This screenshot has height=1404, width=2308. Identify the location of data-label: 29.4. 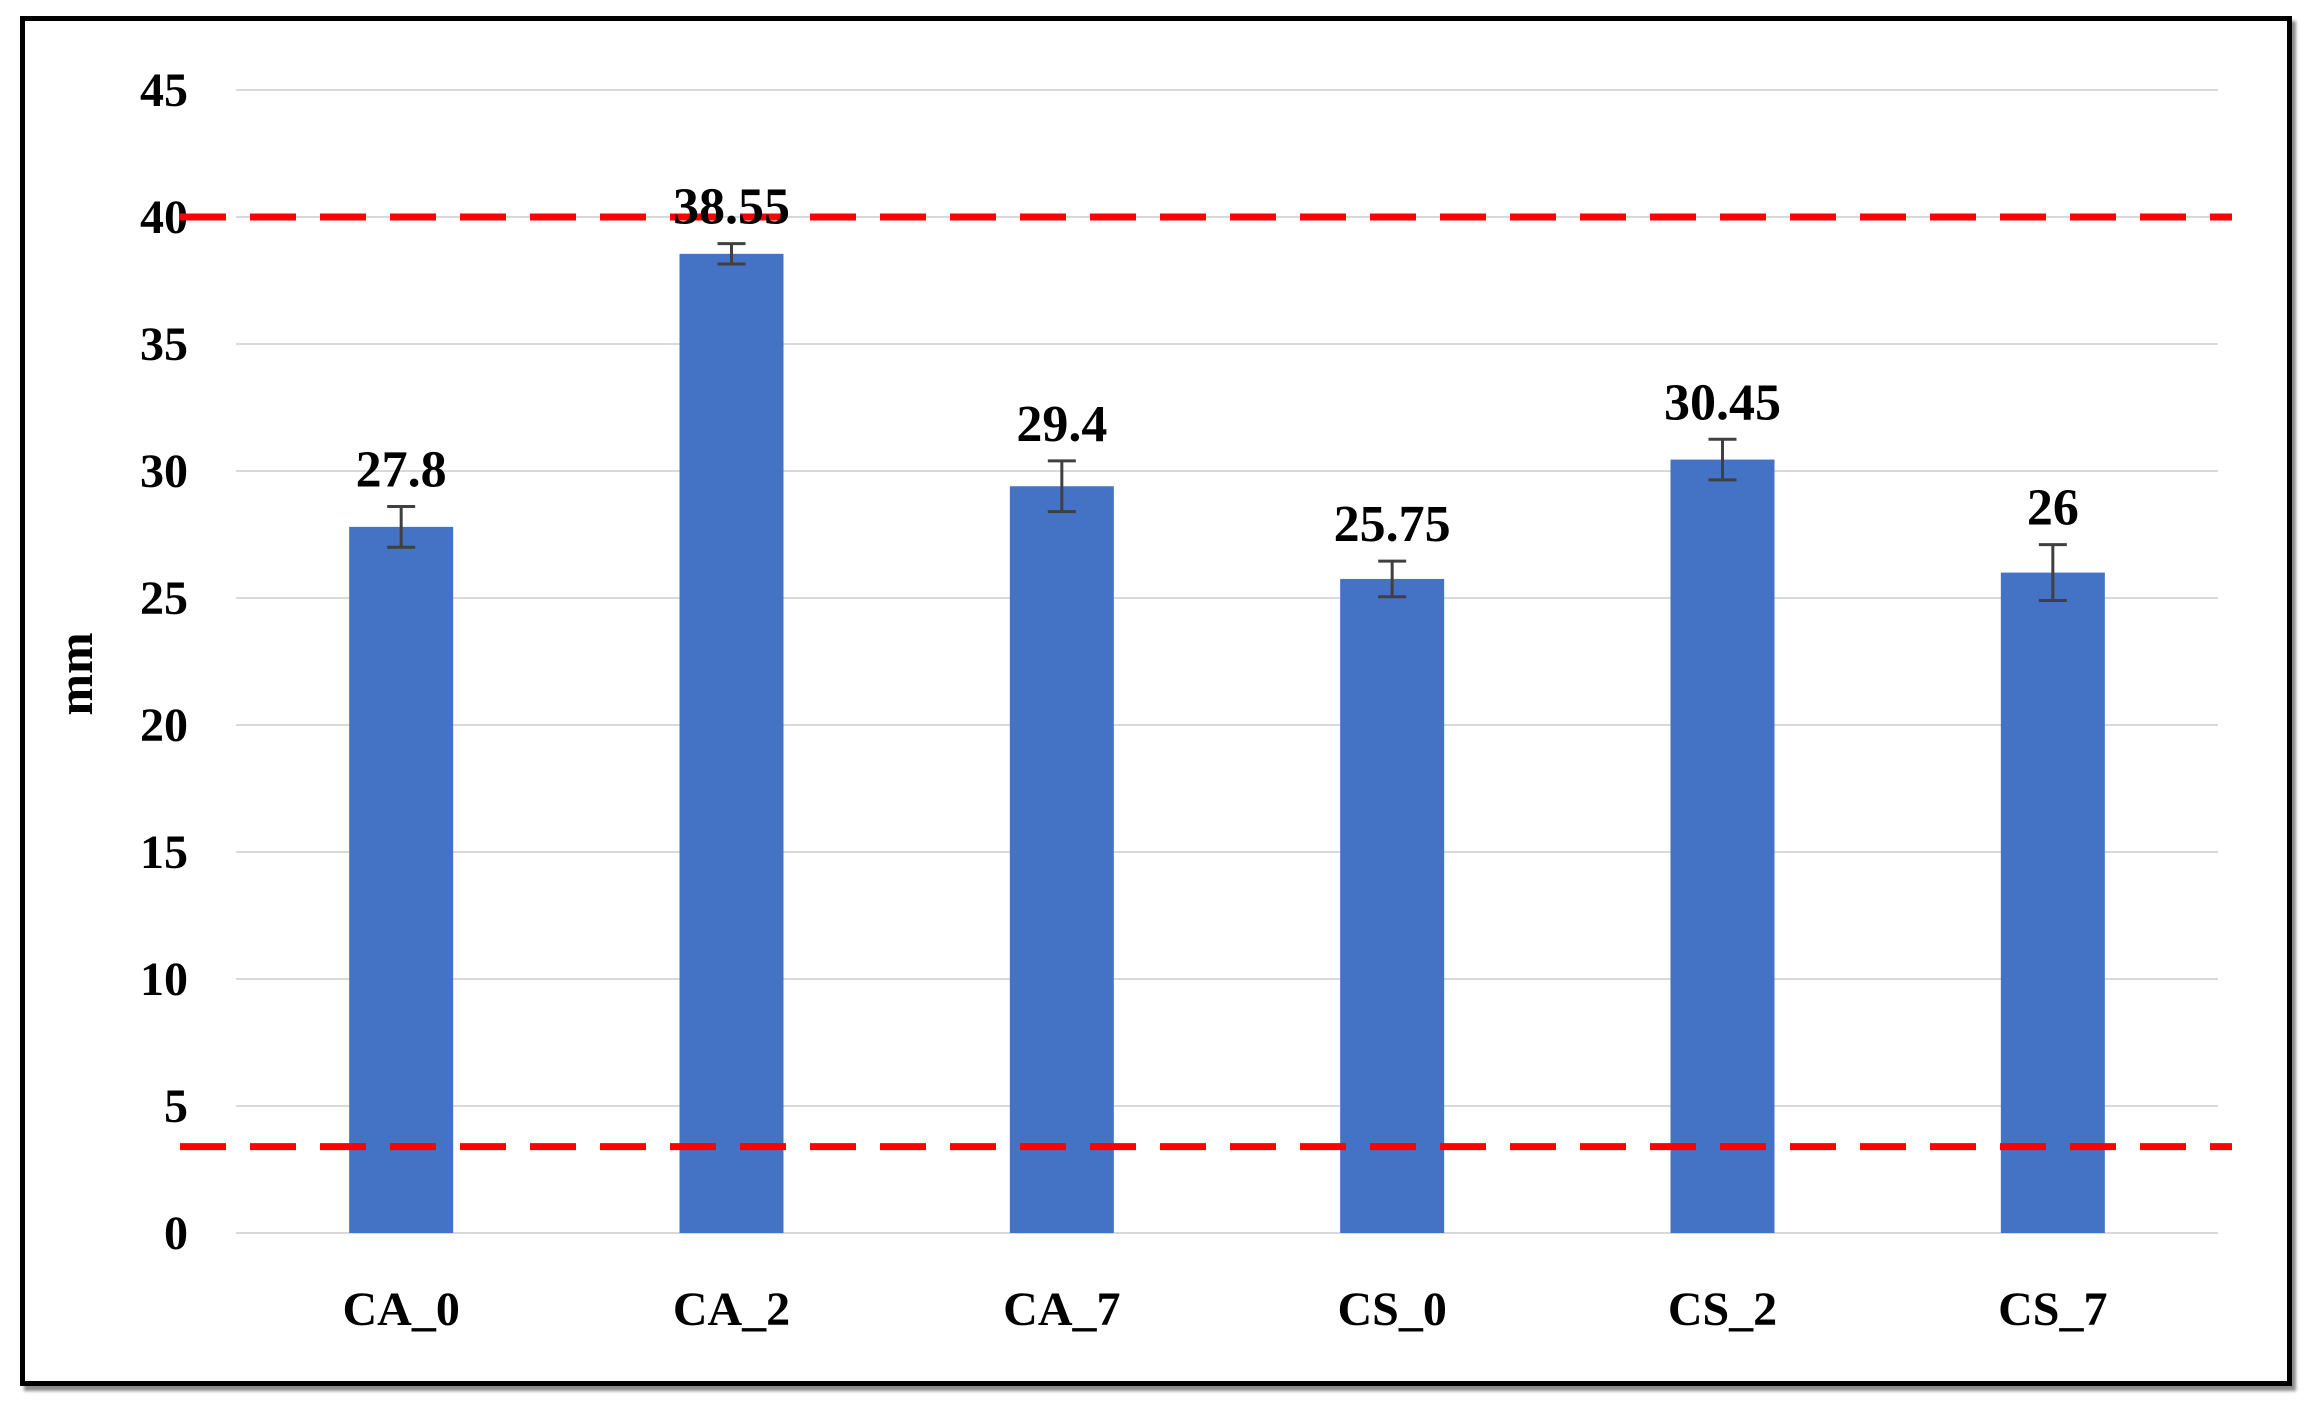
(1061, 424).